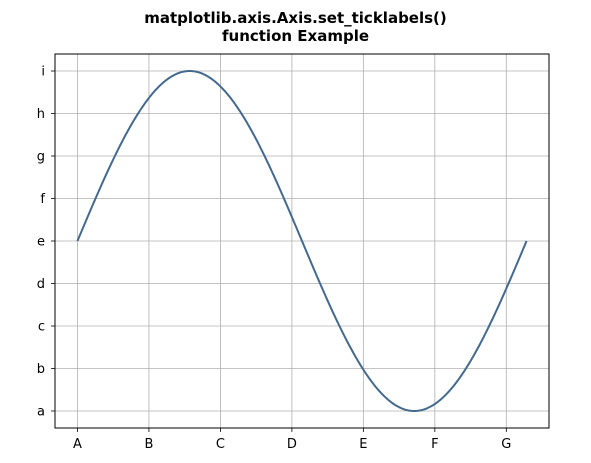 This screenshot has width=591, height=463. Describe the element at coordinates (41, 114) in the screenshot. I see `y-tick-label: h` at that location.